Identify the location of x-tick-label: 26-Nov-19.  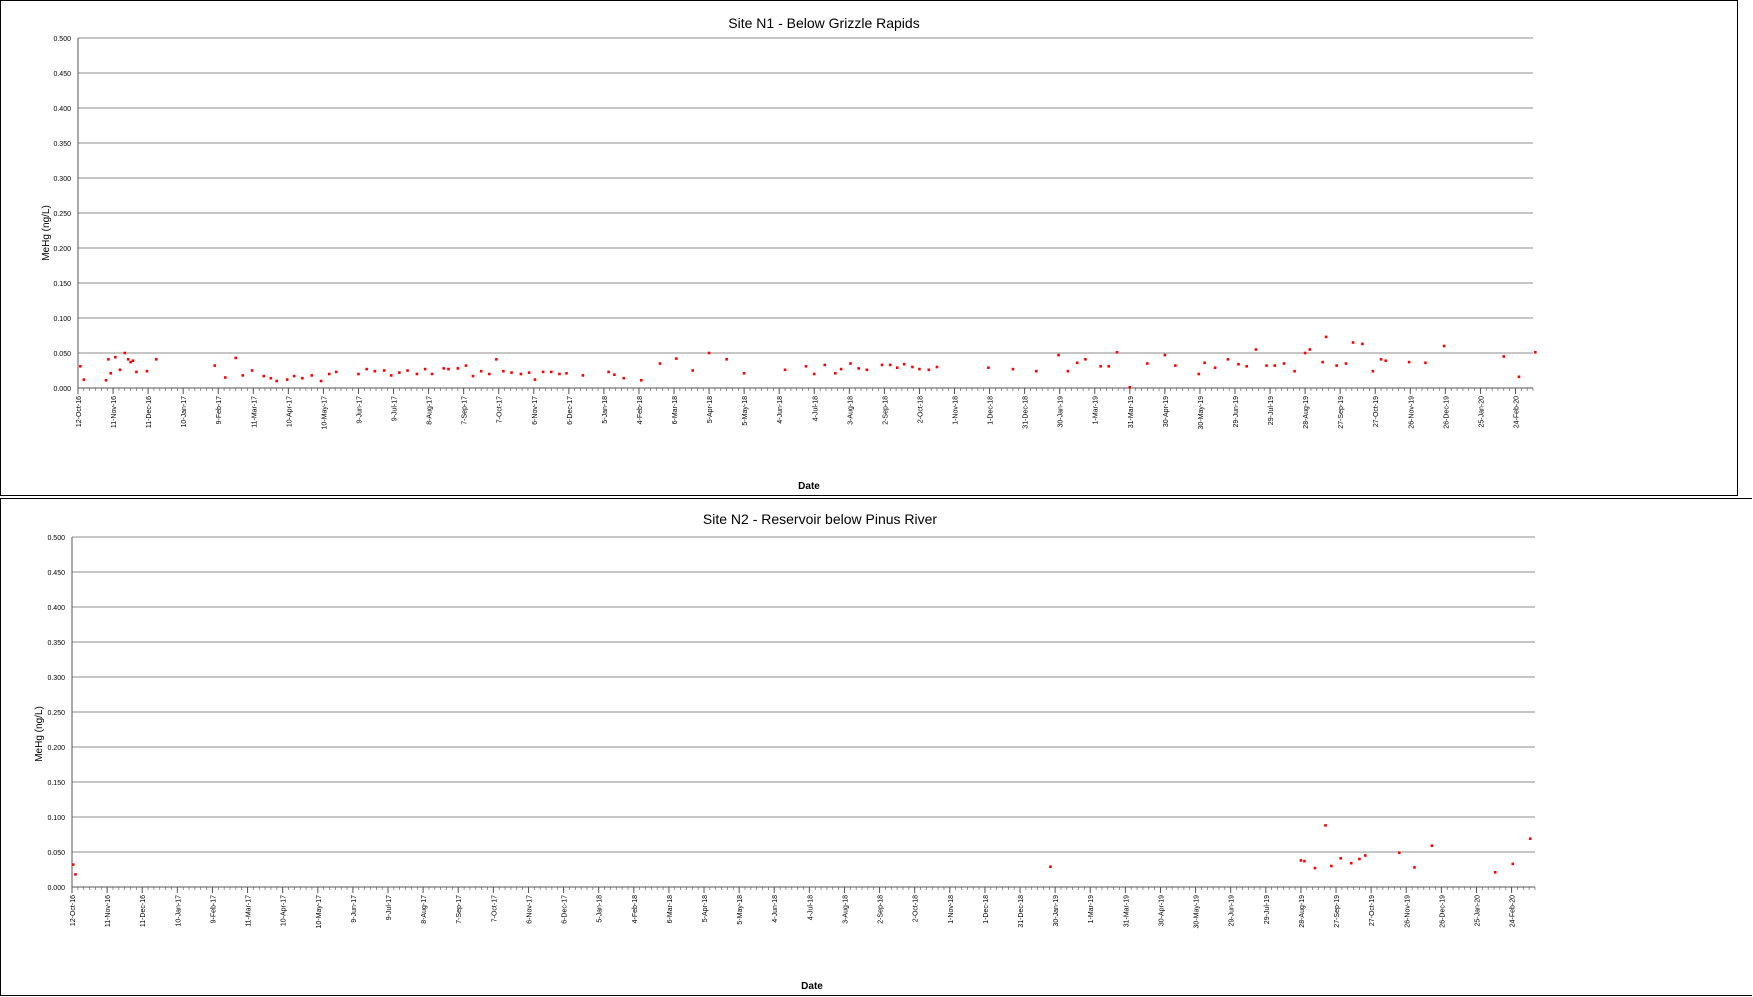
(1411, 412).